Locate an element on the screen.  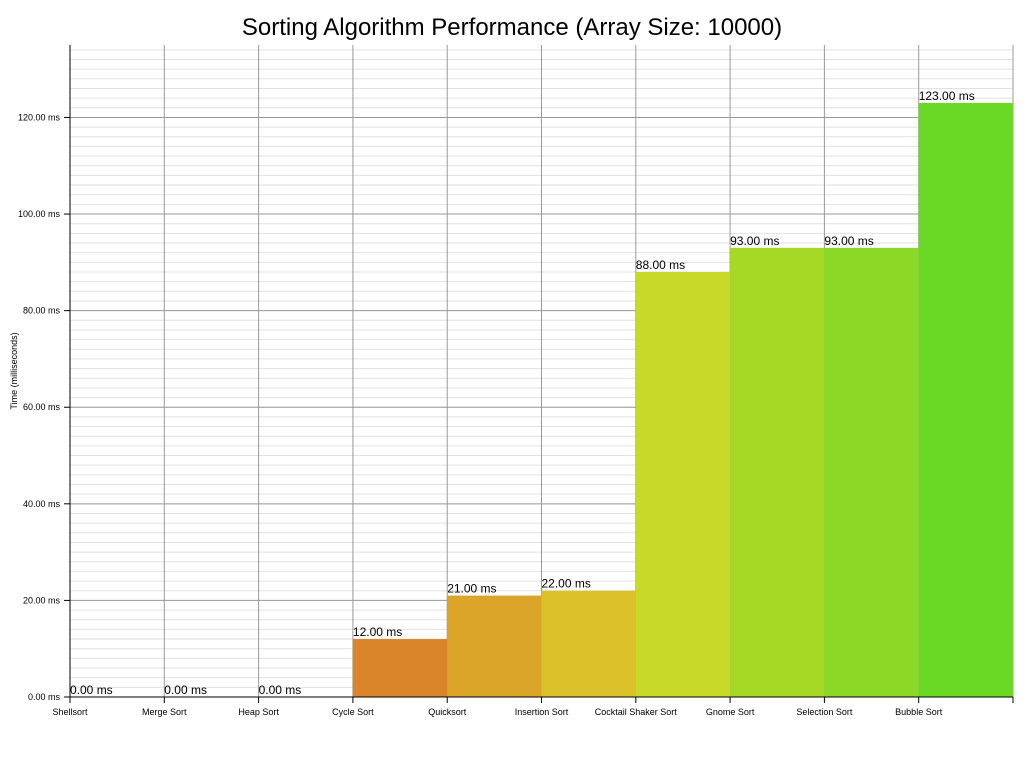
bar-value-label: 88.00 ms is located at coordinates (660, 265).